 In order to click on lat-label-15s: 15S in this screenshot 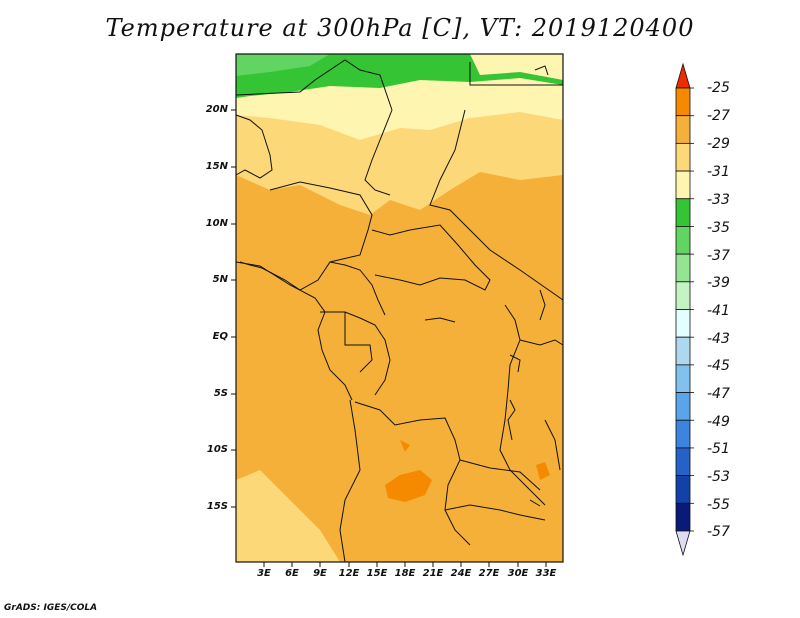, I will do `click(217, 506)`.